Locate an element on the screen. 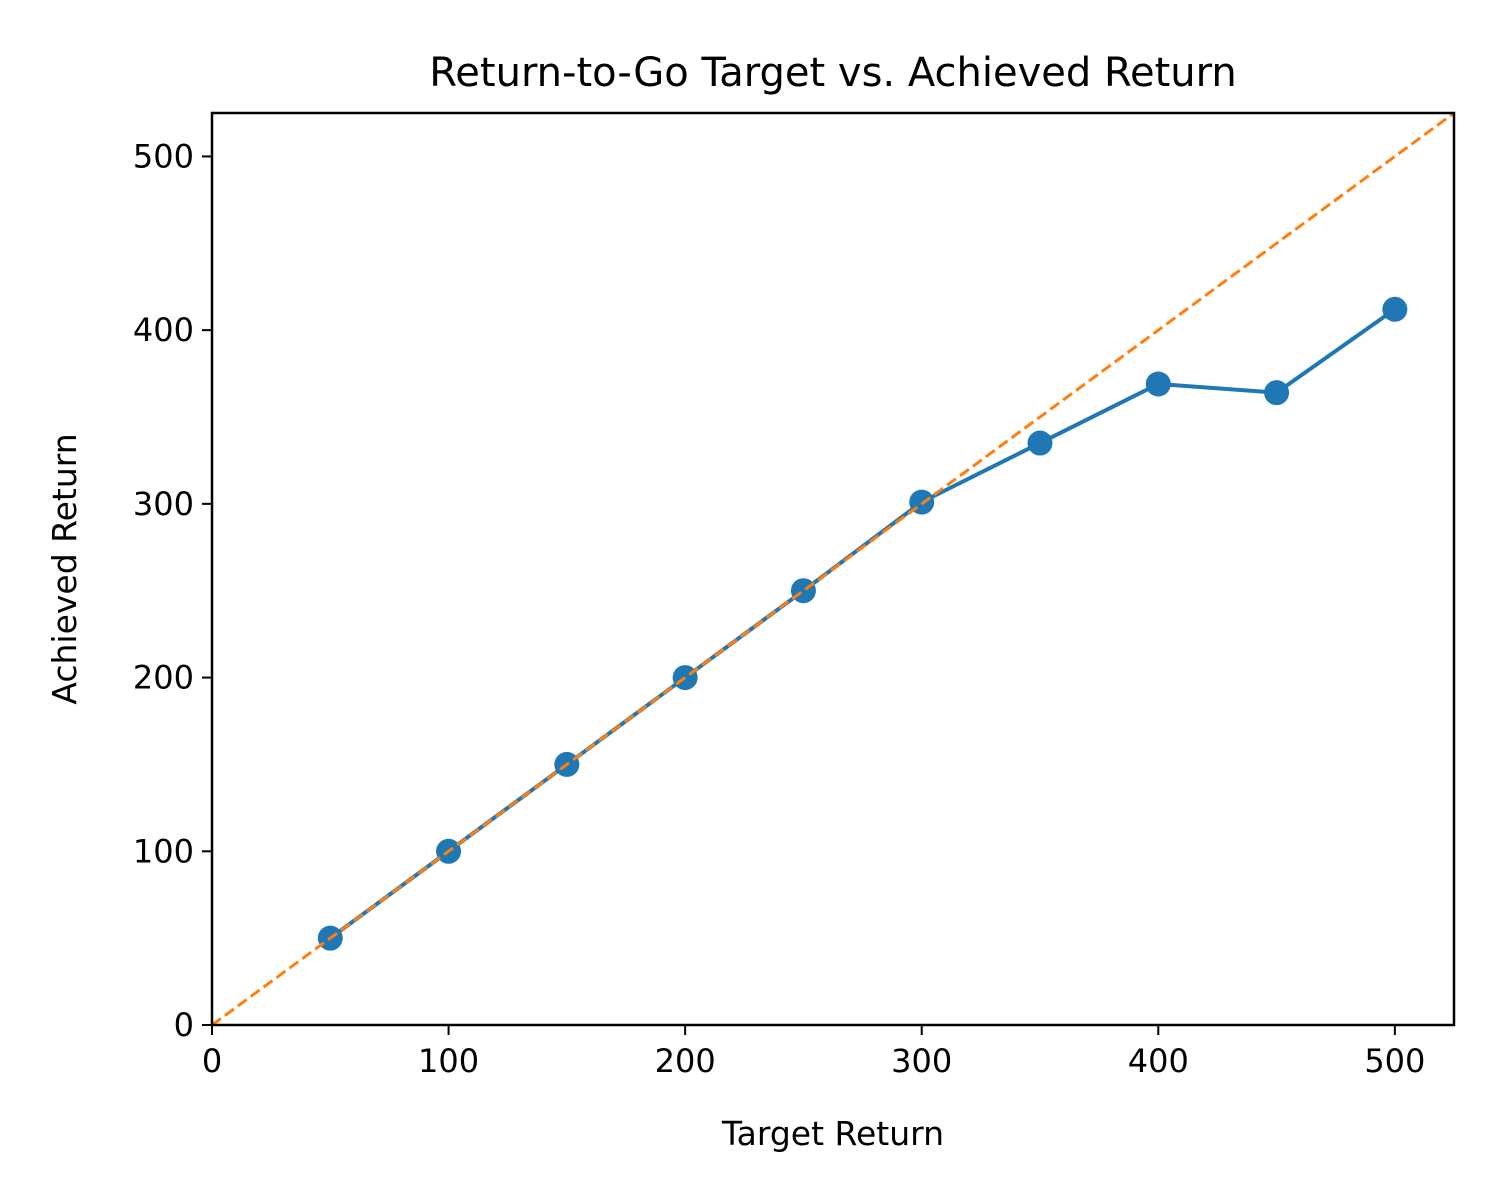  y-tick-label: 100 is located at coordinates (163, 851).